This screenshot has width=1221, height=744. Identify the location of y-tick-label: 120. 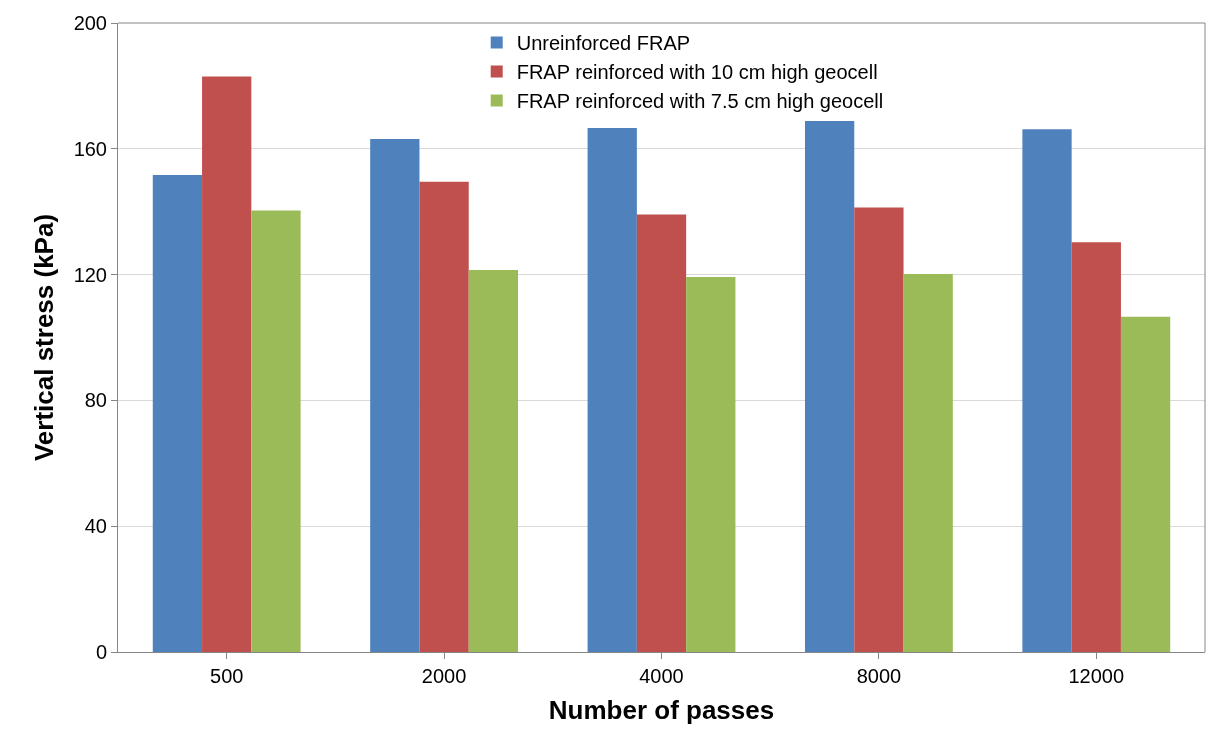
(90, 274).